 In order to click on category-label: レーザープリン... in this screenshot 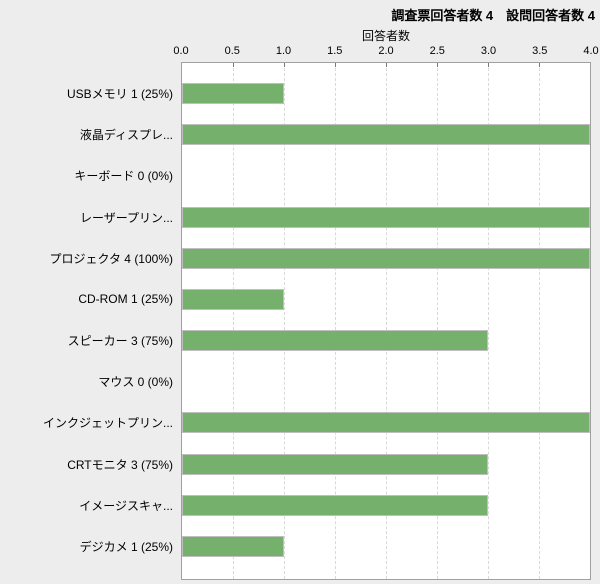, I will do `click(126, 217)`.